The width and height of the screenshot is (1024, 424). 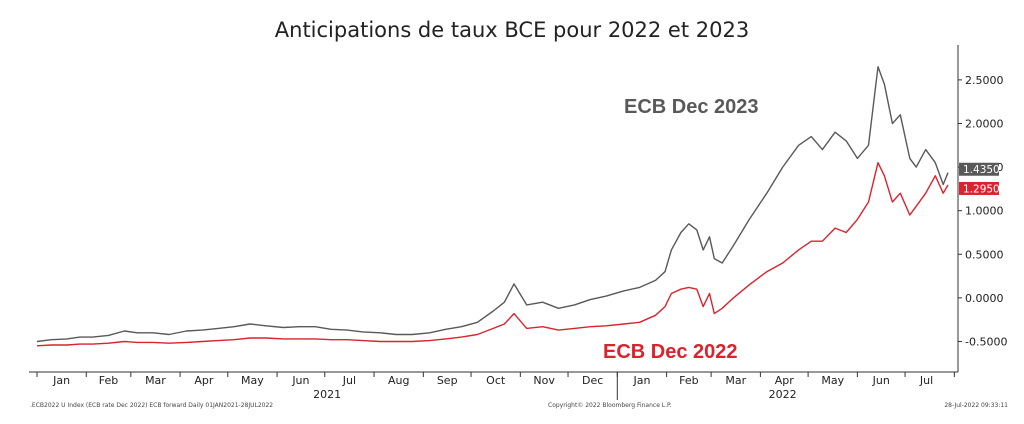 What do you see at coordinates (327, 394) in the screenshot?
I see `x-year-label: 2021` at bounding box center [327, 394].